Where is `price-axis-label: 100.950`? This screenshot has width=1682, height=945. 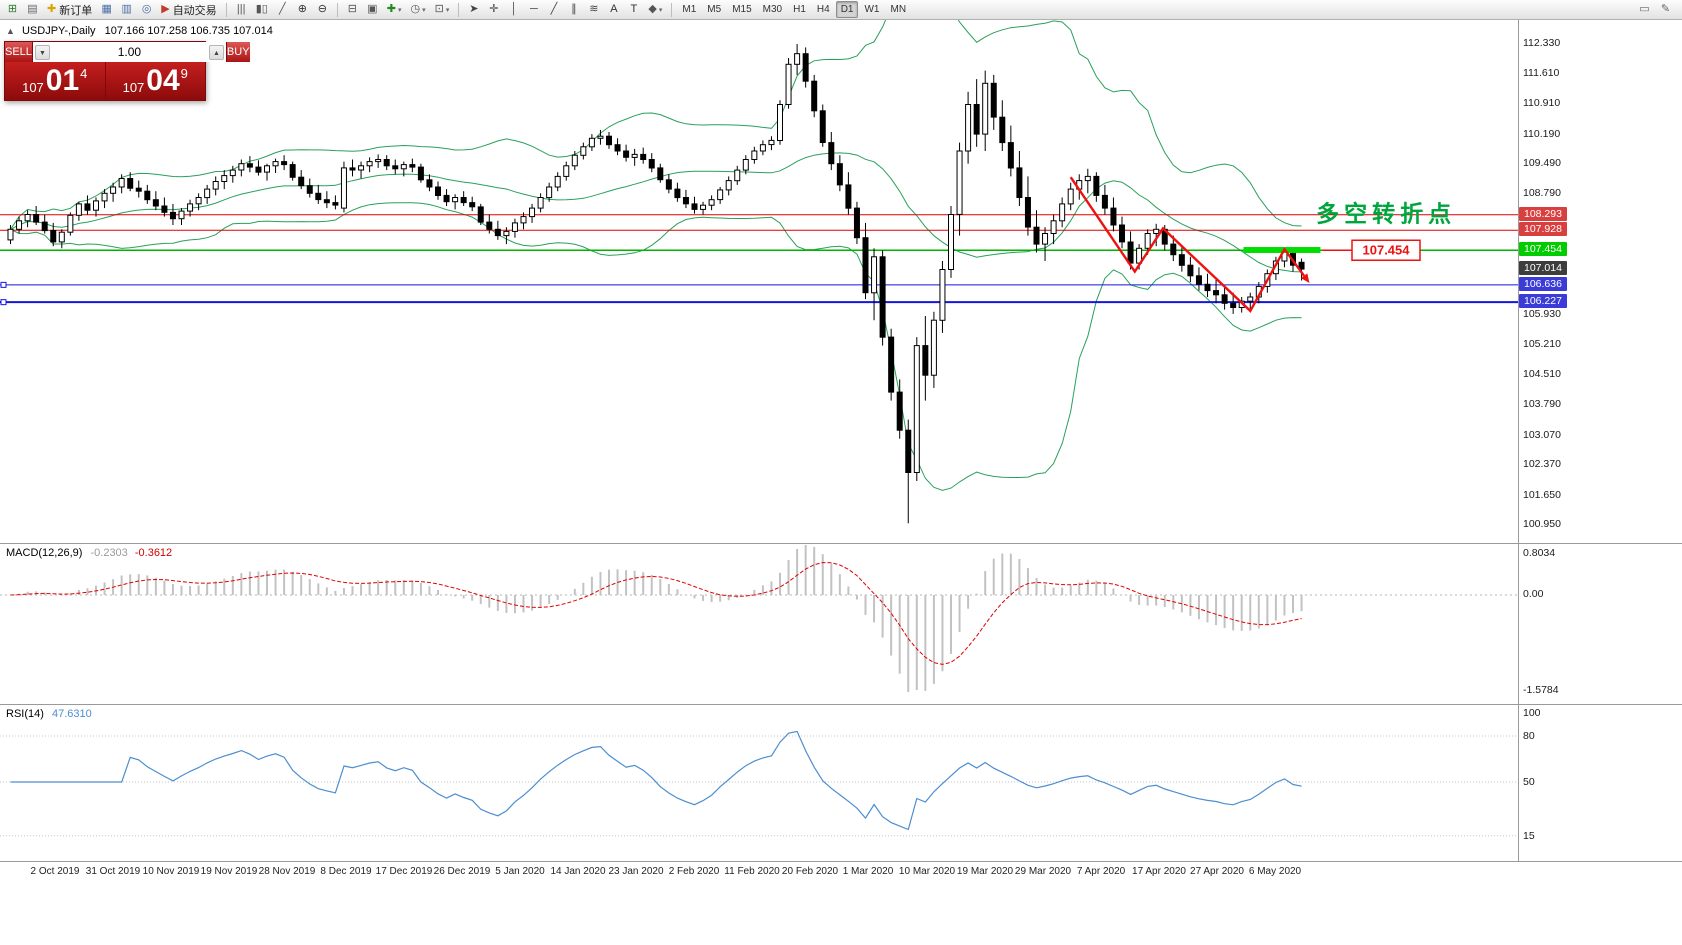
price-axis-label: 100.950 is located at coordinates (1542, 524).